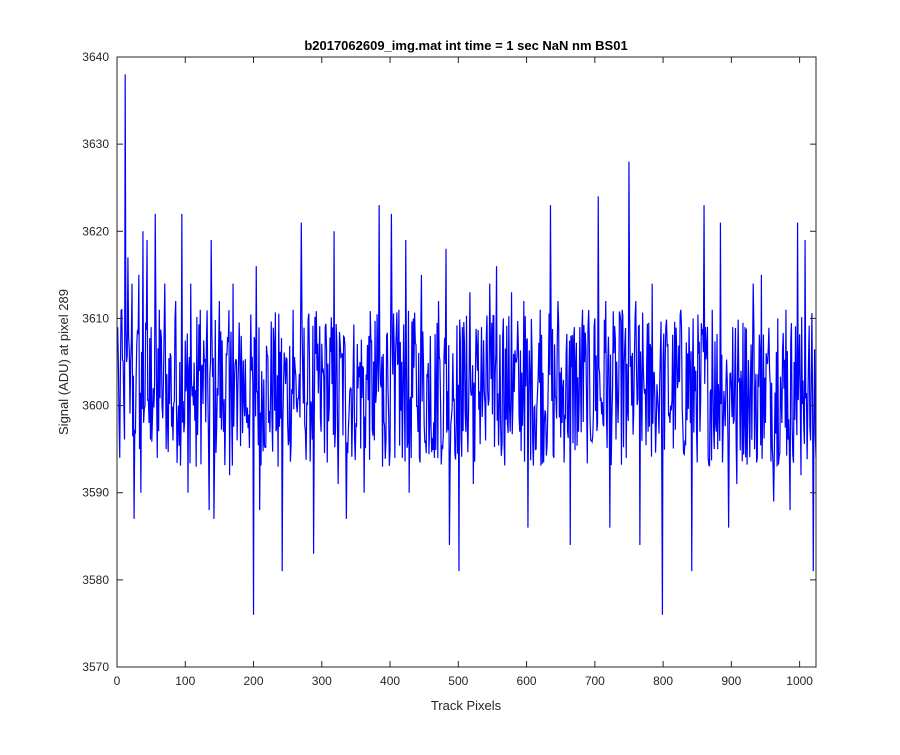 The width and height of the screenshot is (900, 755). I want to click on y-tick-label: 3630, so click(95, 144).